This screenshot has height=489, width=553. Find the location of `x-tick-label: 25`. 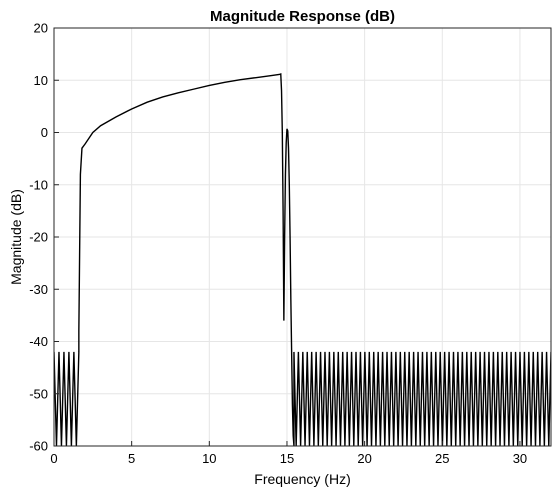

x-tick-label: 25 is located at coordinates (442, 458).